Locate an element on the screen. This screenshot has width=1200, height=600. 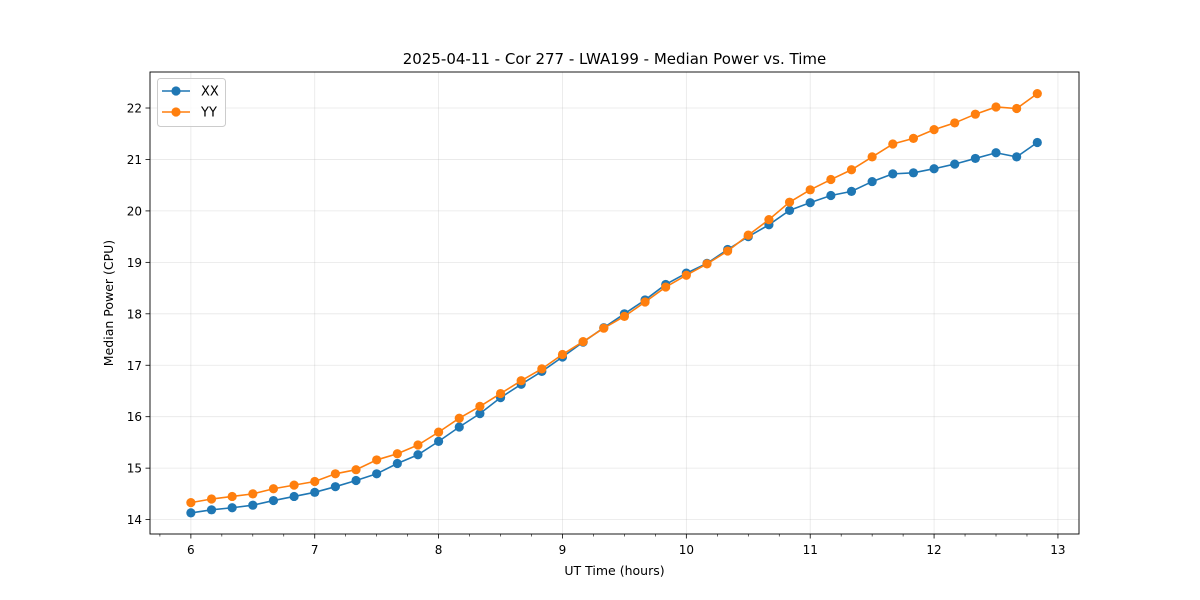
legend-item-xx: XX is located at coordinates (190, 92).